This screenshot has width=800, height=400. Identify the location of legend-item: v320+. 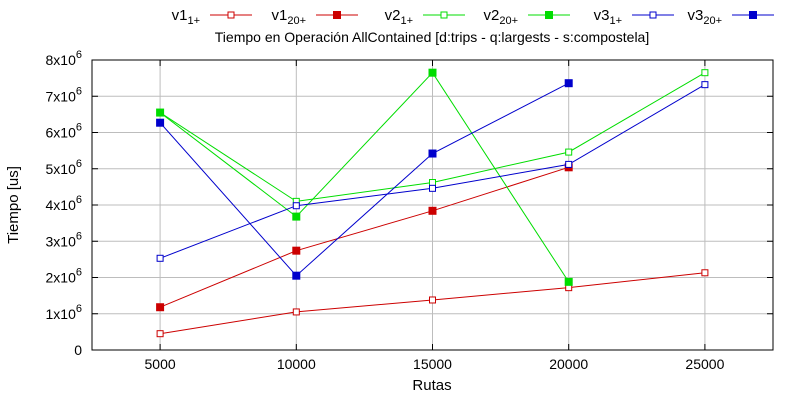
(730, 17).